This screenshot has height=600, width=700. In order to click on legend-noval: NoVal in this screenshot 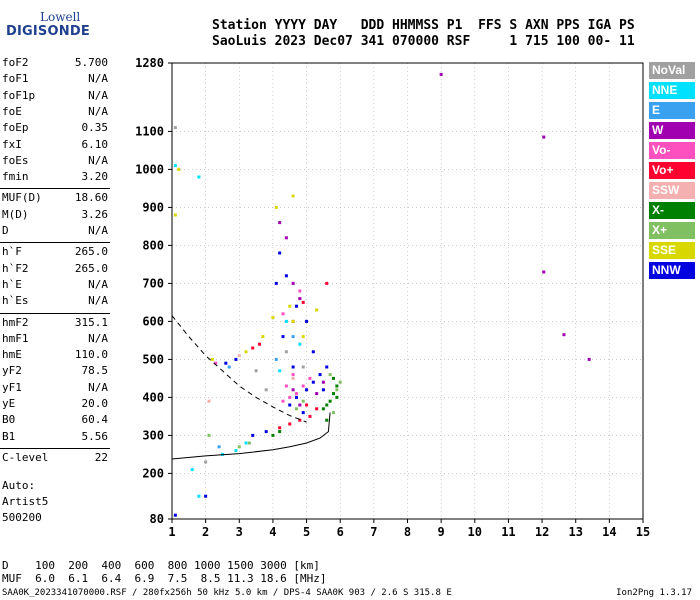, I will do `click(672, 70)`.